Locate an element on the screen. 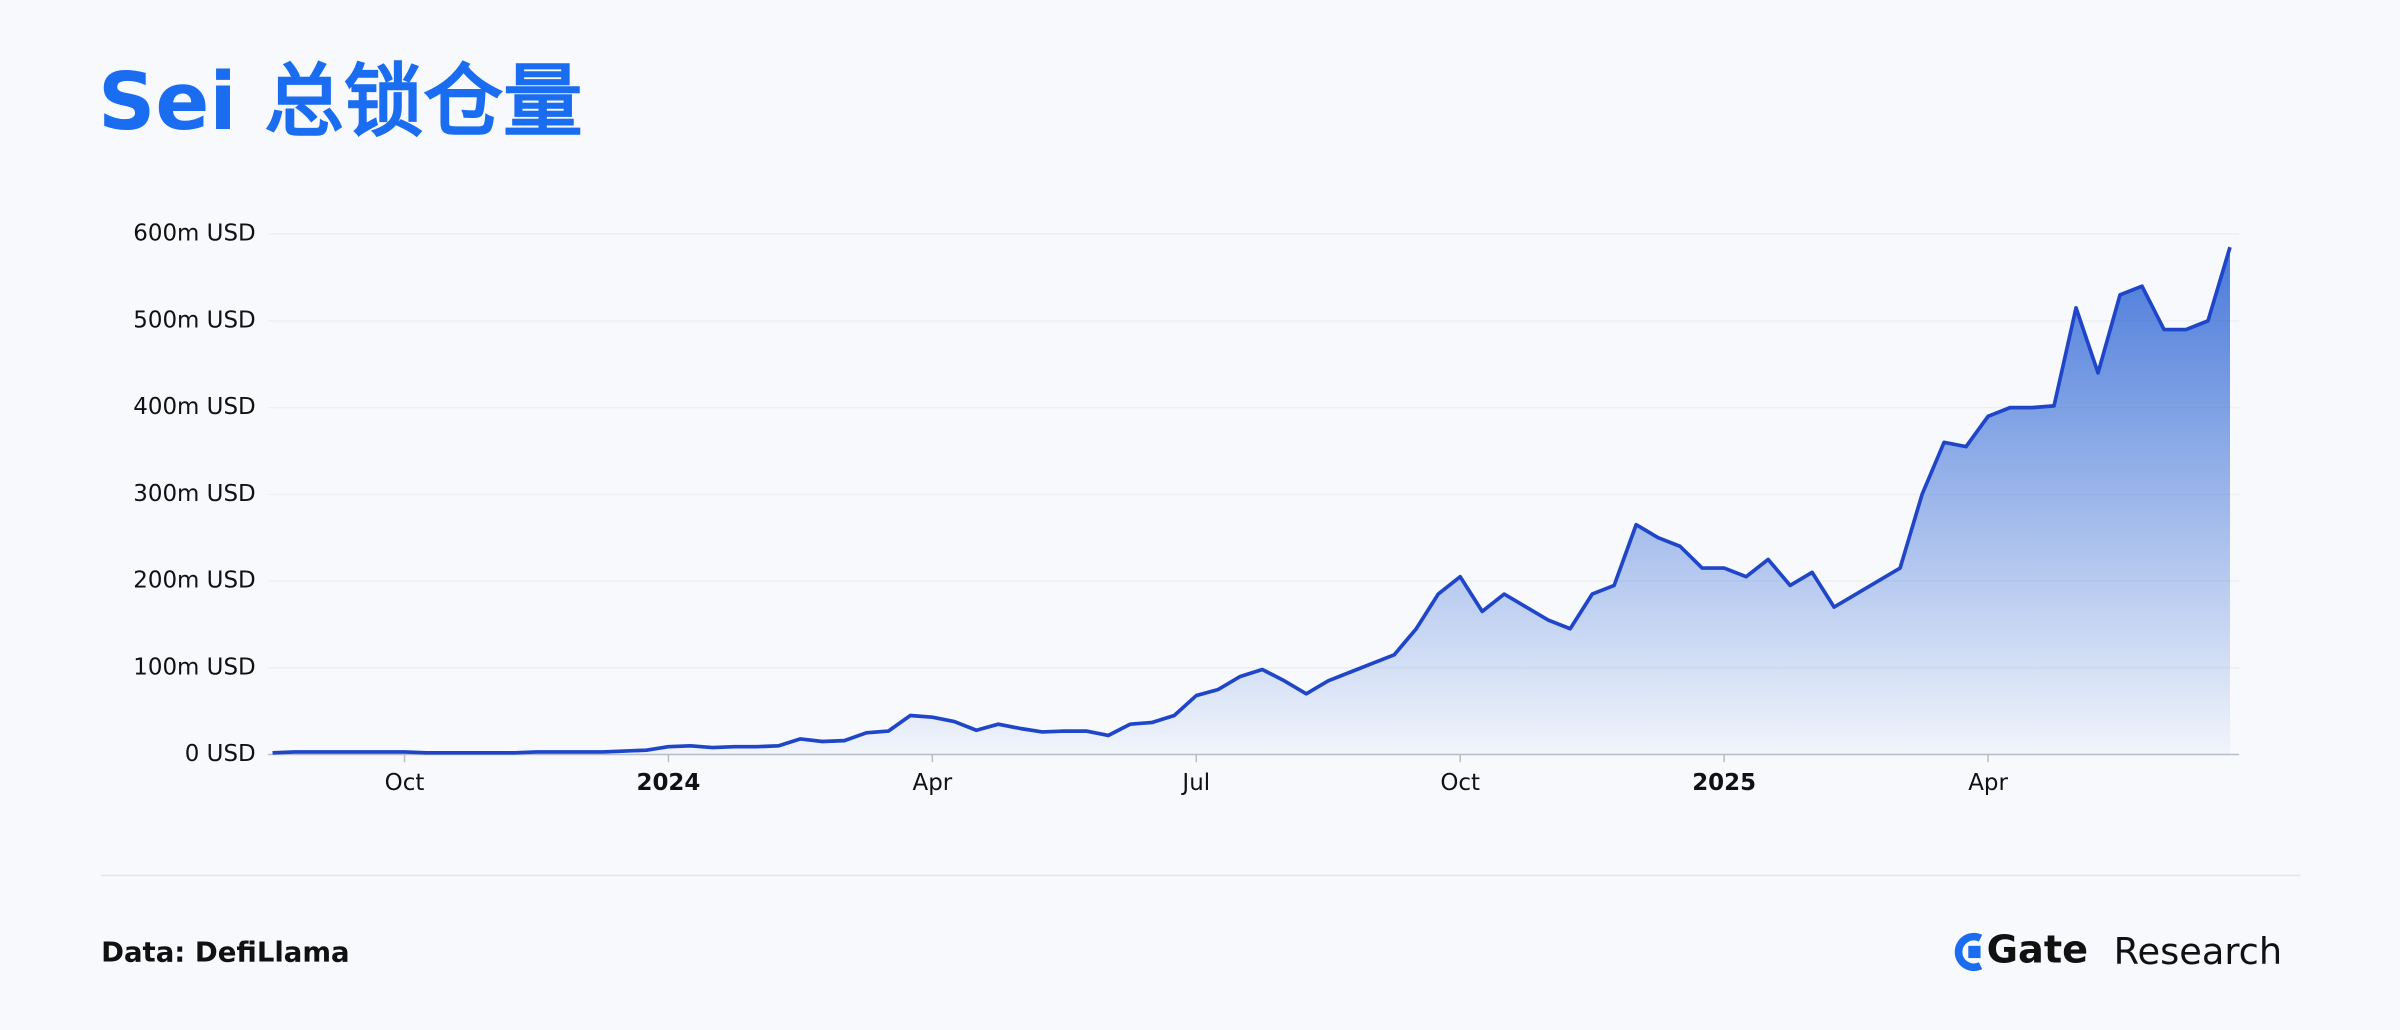 The image size is (2400, 1030). x-tick-label: Jul is located at coordinates (1195, 783).